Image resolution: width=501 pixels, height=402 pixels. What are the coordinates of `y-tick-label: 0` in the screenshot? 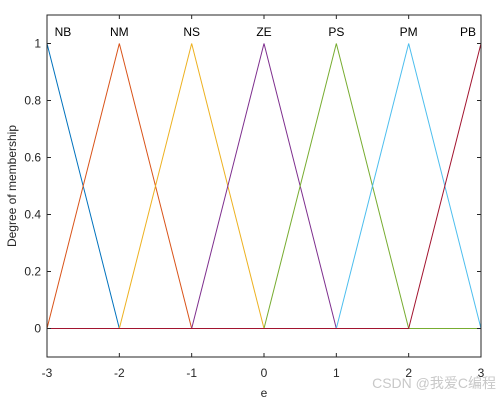 It's located at (37, 329).